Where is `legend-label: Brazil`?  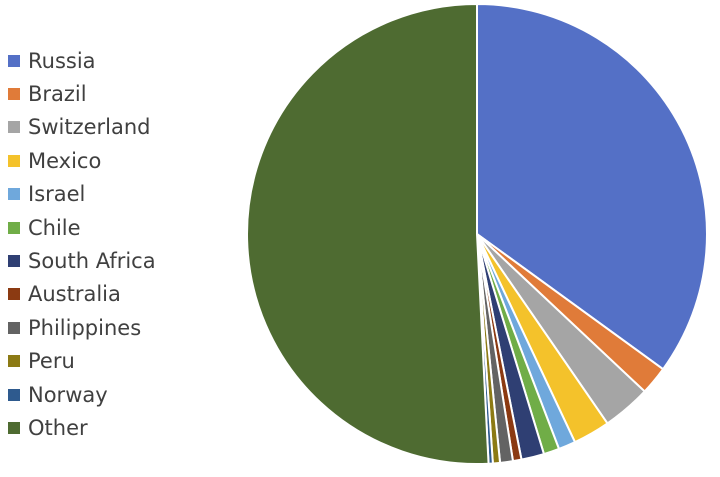
legend-label: Brazil is located at coordinates (57, 94).